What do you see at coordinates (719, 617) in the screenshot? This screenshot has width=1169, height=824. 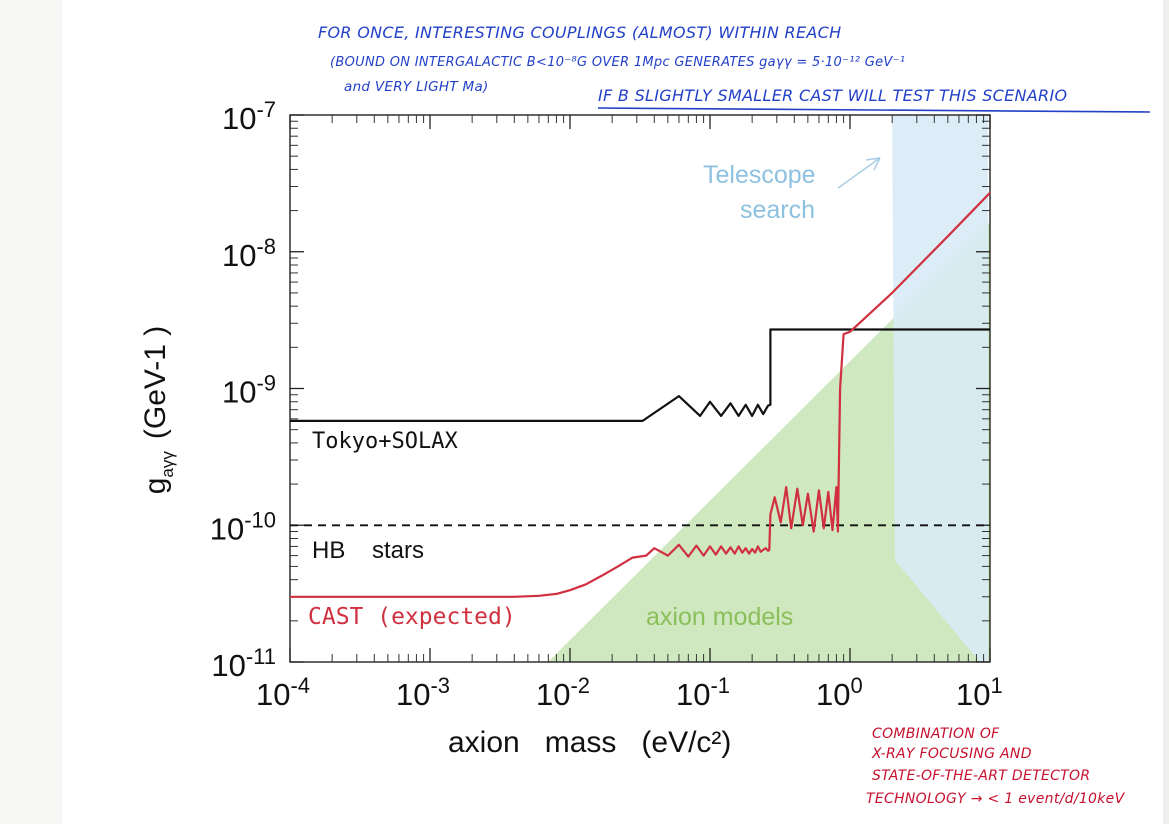 I see `axion-models-label: axion models` at bounding box center [719, 617].